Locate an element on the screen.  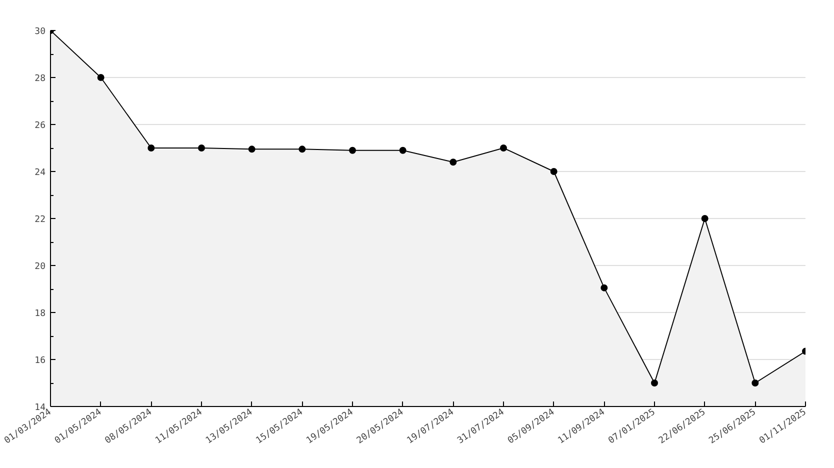
y-tick-label: 18 is located at coordinates (40, 314).